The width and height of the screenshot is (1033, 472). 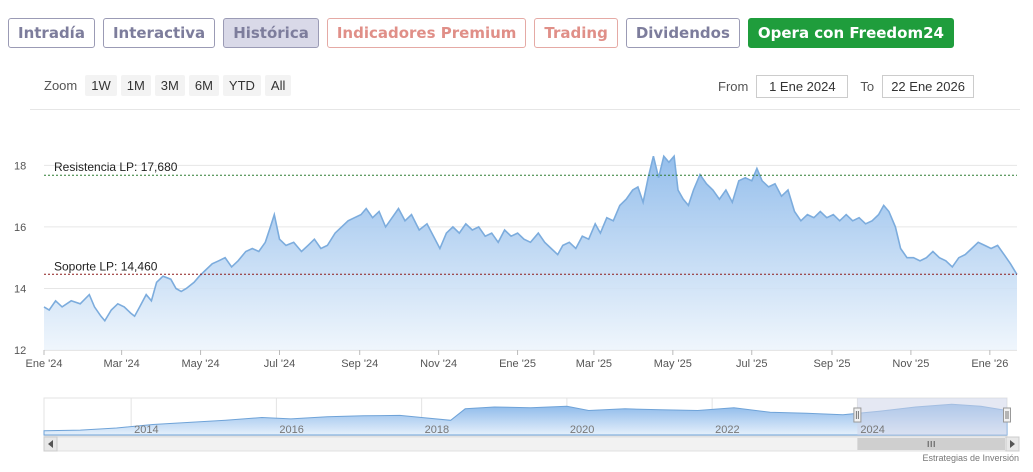 I want to click on arrow-right-icon, so click(x=1012, y=444).